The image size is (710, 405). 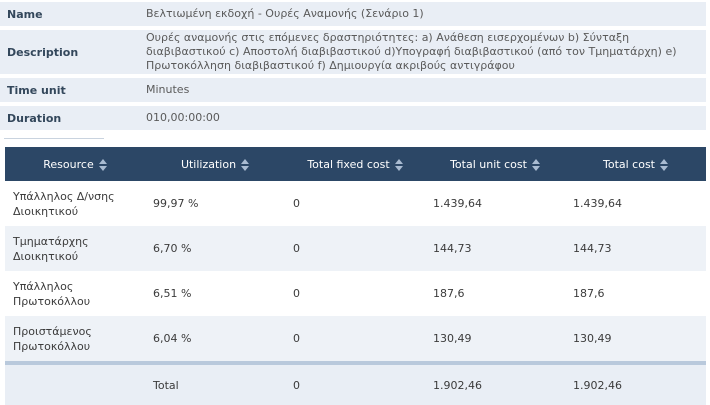 What do you see at coordinates (68, 164) in the screenshot?
I see `header-label: Resource` at bounding box center [68, 164].